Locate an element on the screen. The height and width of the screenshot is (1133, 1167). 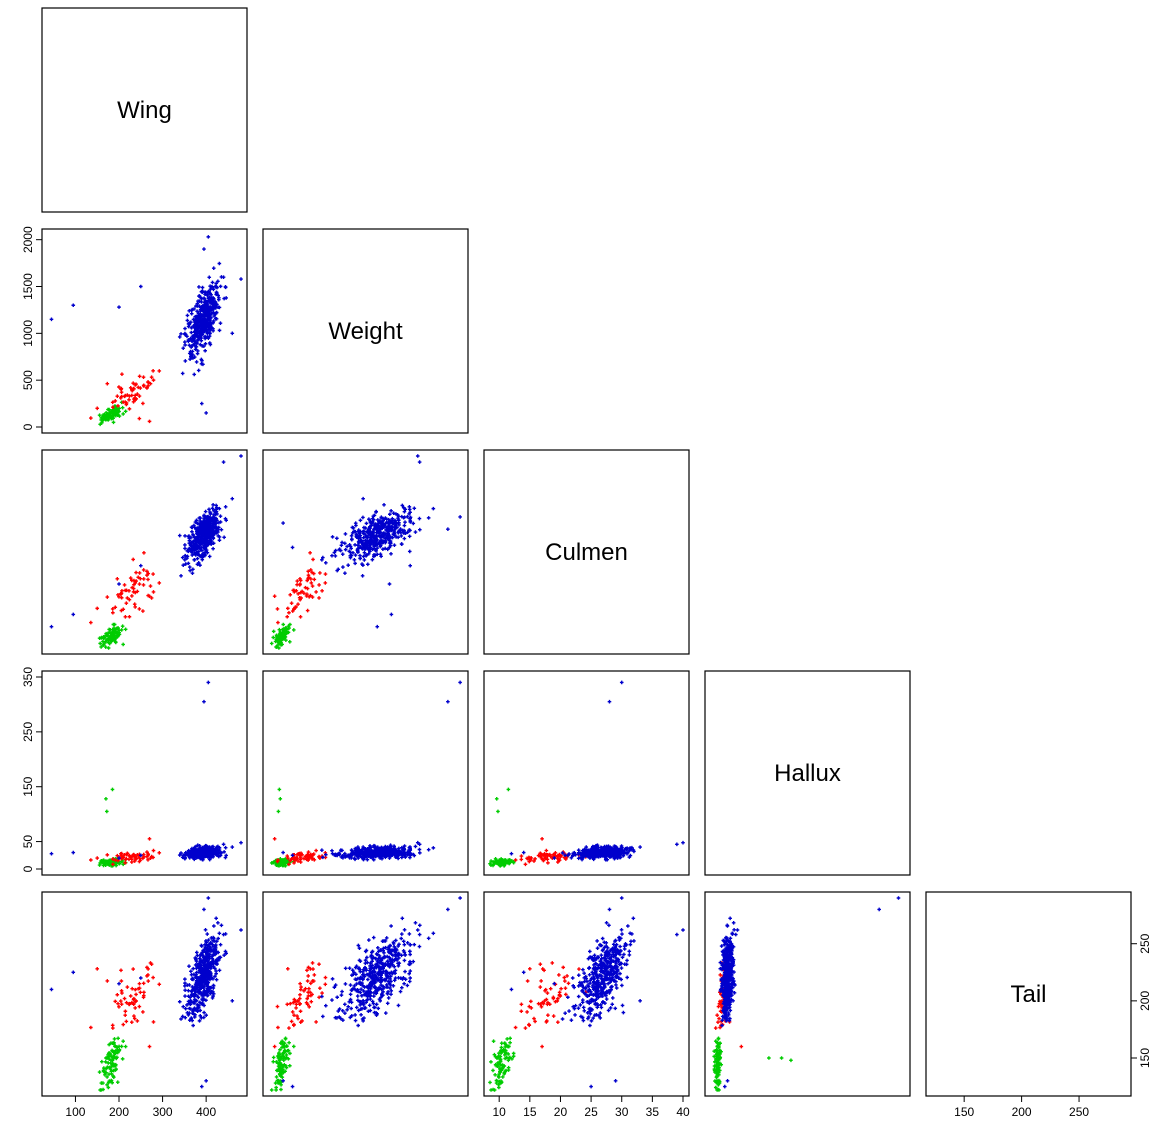
variable-label: Weight is located at coordinates (365, 331).